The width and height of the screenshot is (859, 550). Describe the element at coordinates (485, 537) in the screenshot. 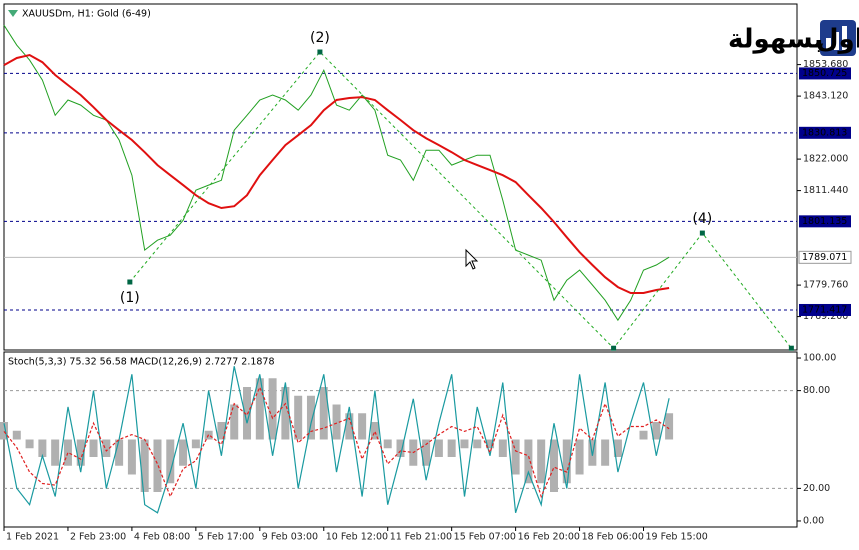

I see `x-tick-label: 15 Feb 07:00` at that location.